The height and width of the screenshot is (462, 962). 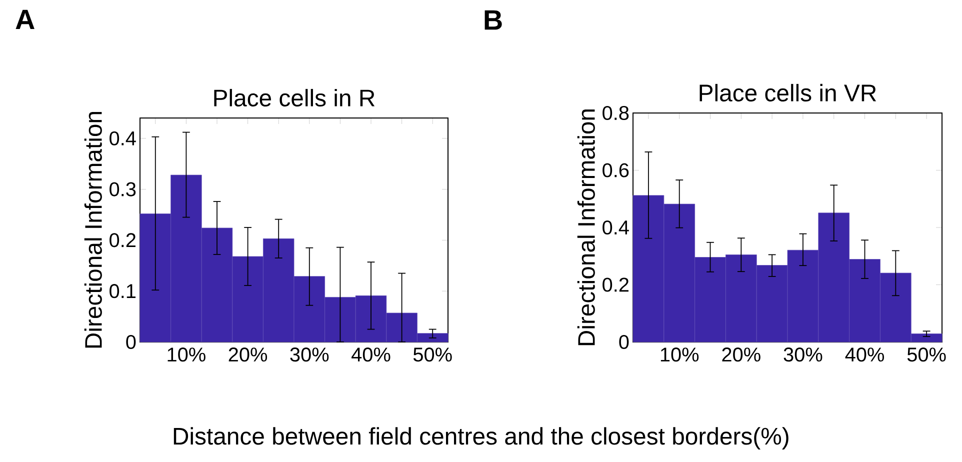 What do you see at coordinates (615, 170) in the screenshot?
I see `y-tick-label: 0.6` at bounding box center [615, 170].